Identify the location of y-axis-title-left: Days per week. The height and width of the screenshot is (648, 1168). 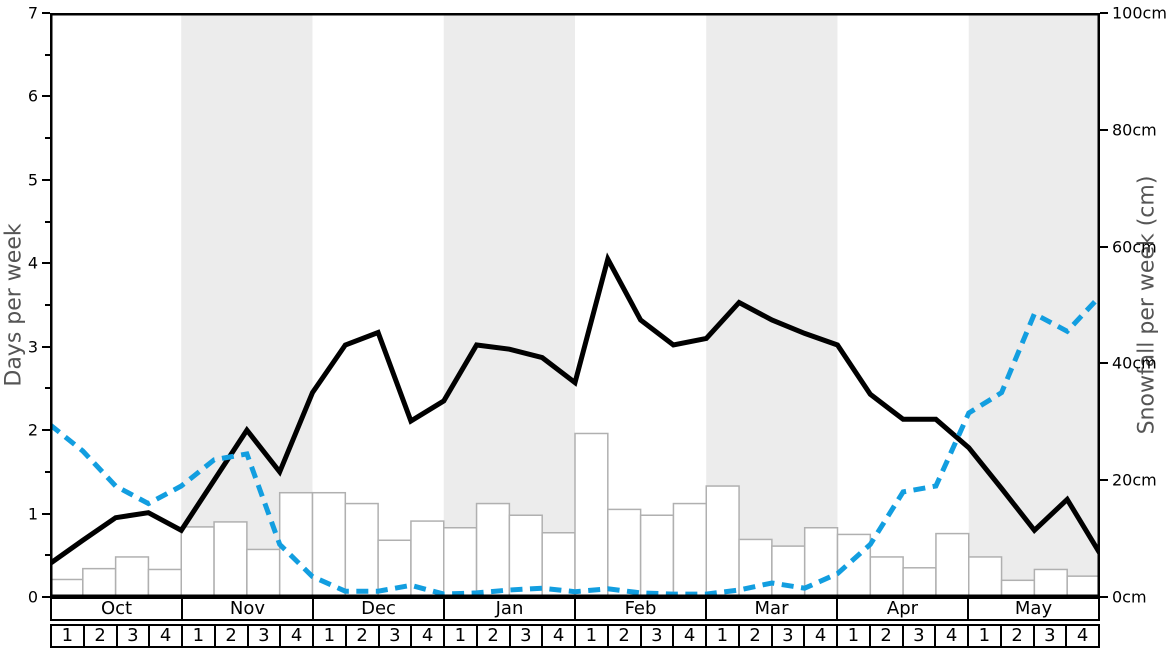
(14, 305).